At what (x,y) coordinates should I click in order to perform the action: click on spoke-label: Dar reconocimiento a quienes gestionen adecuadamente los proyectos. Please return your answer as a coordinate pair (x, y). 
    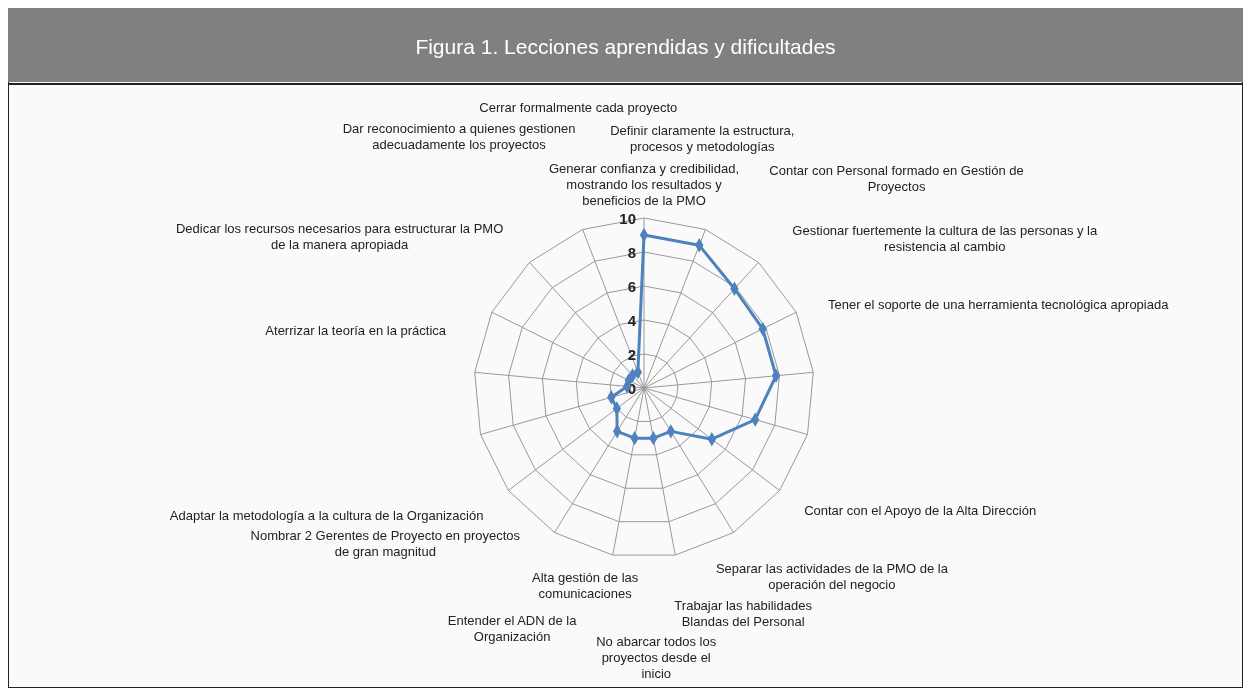
    Looking at the image, I should click on (459, 137).